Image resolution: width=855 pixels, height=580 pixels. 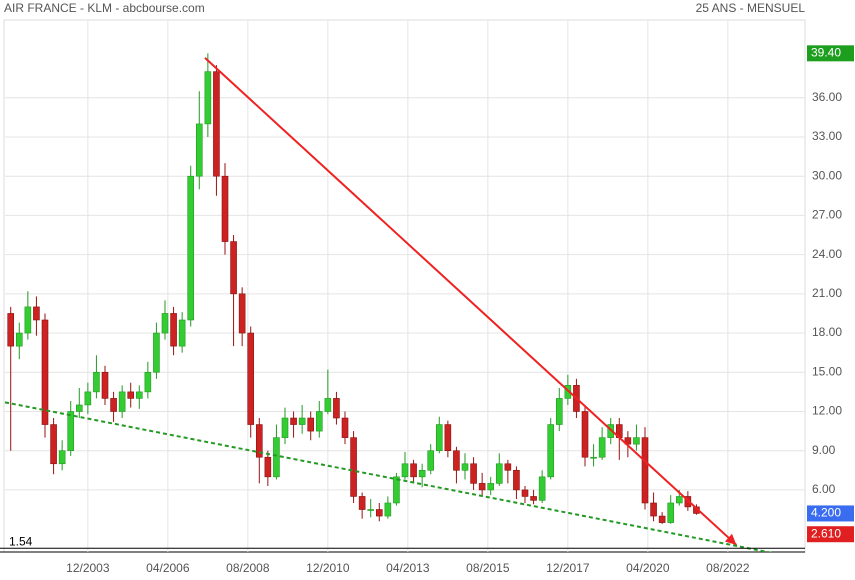 What do you see at coordinates (328, 568) in the screenshot?
I see `x-tick-label: 12/2010` at bounding box center [328, 568].